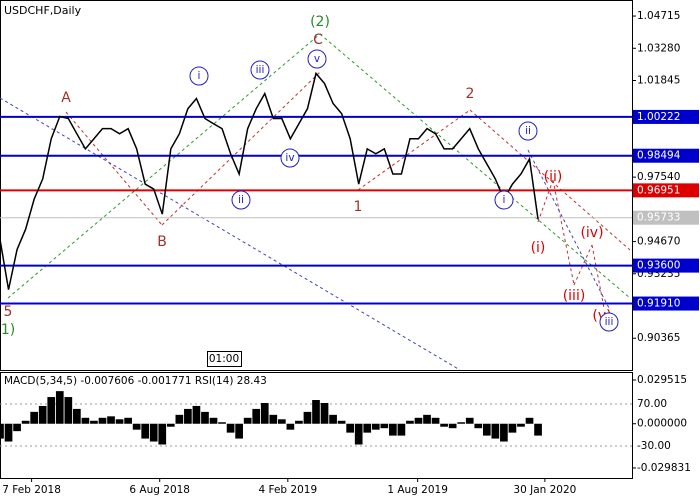 Image resolution: width=700 pixels, height=500 pixels. What do you see at coordinates (287, 490) in the screenshot?
I see `x-tick-label: 4 Feb 2019` at bounding box center [287, 490].